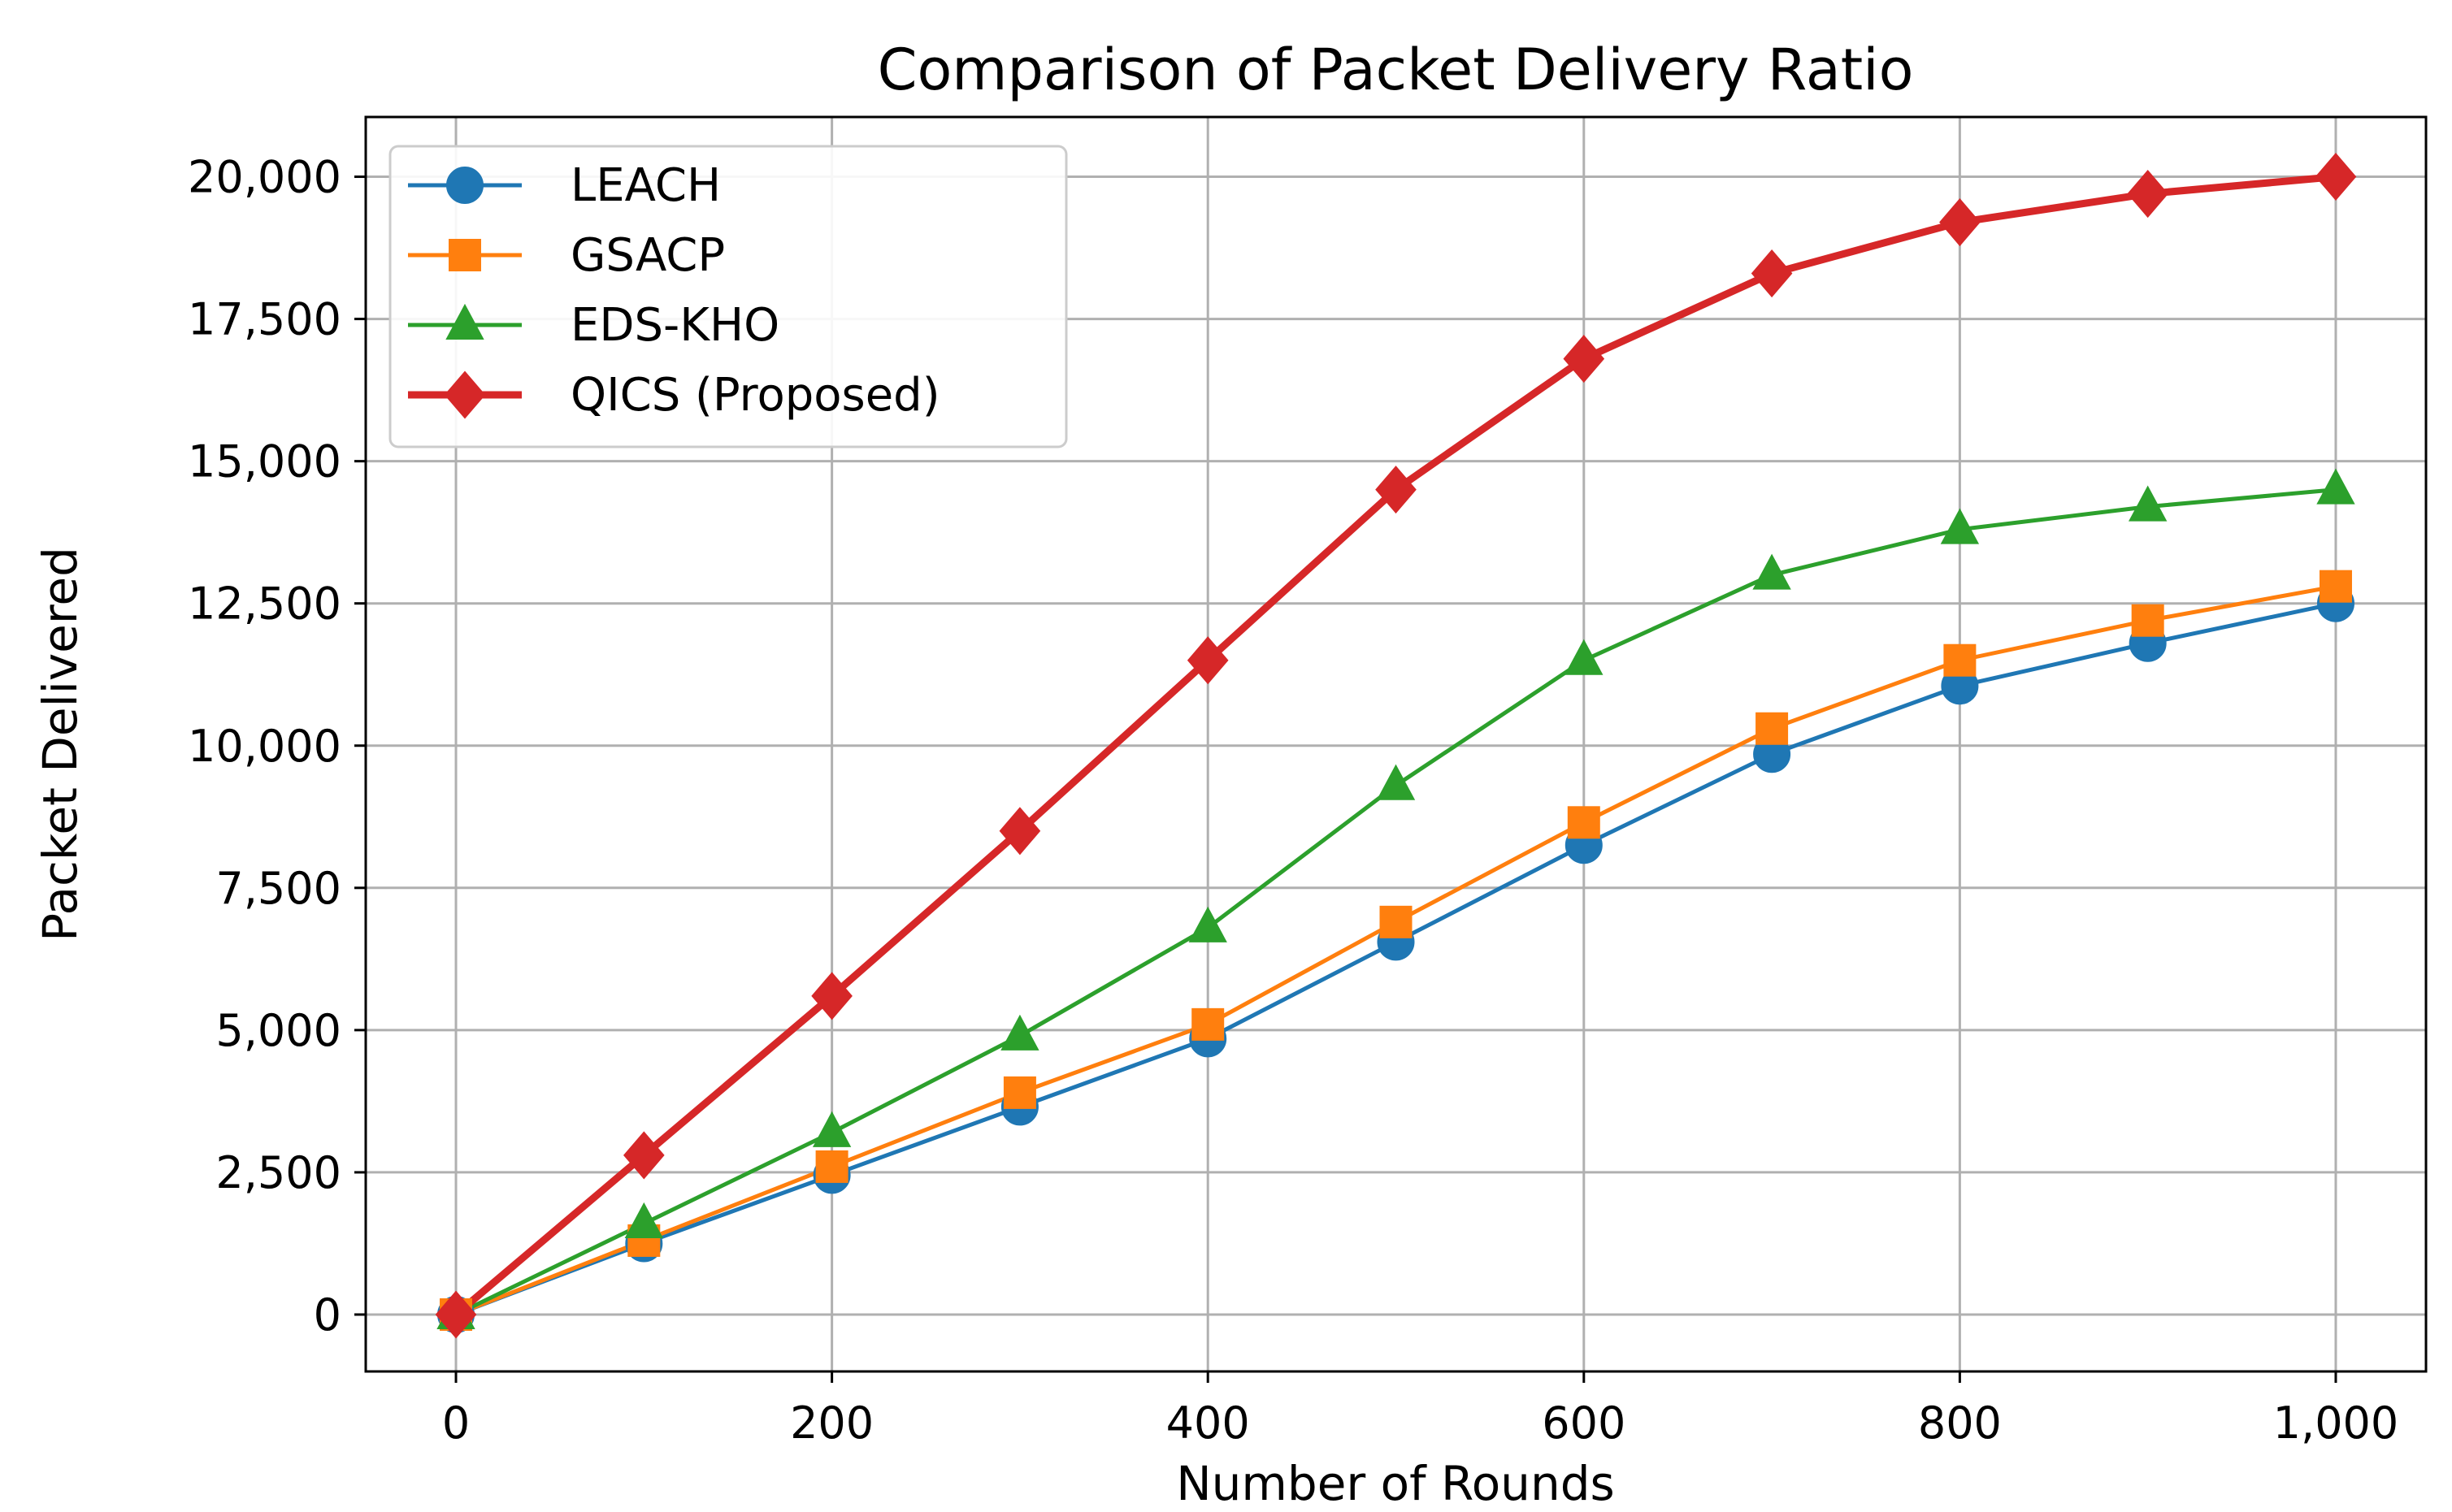  I want to click on legend-label: GSACP, so click(648, 255).